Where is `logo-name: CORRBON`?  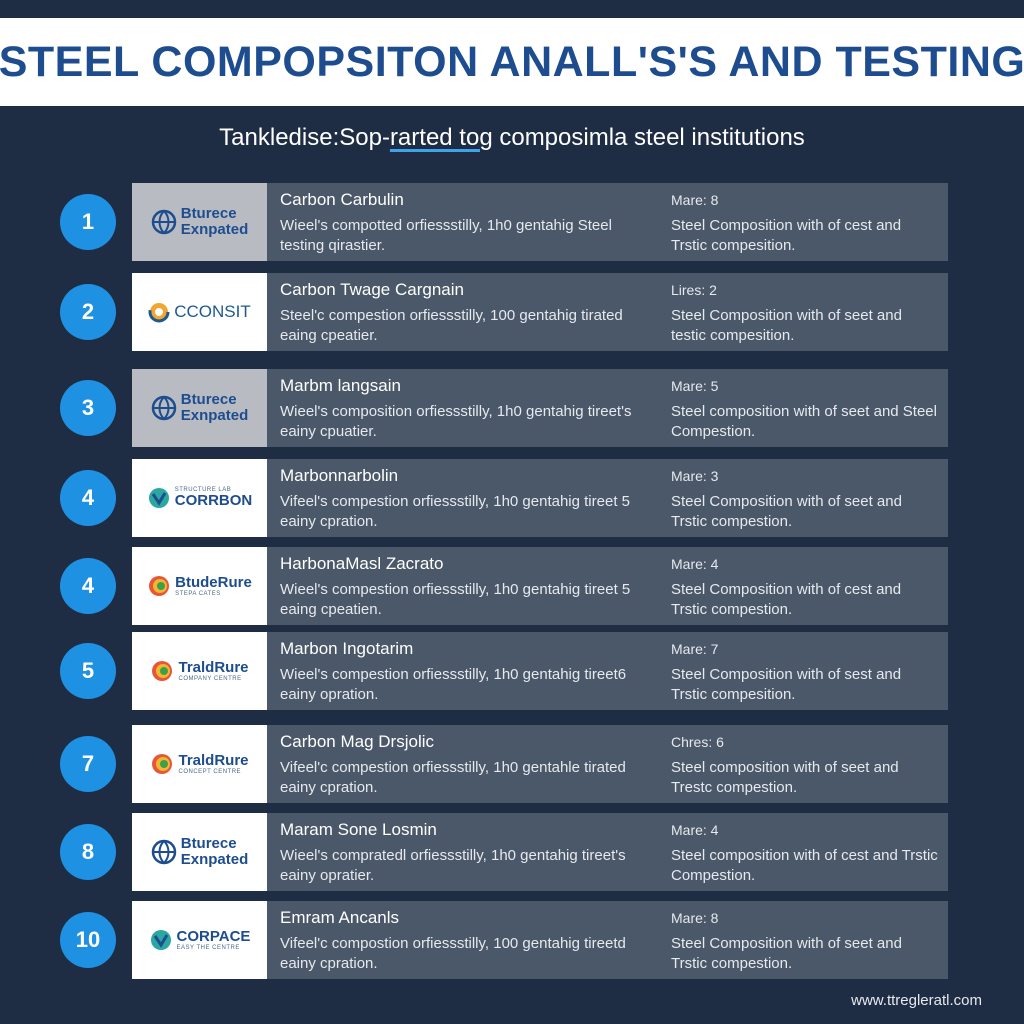 logo-name: CORRBON is located at coordinates (213, 501).